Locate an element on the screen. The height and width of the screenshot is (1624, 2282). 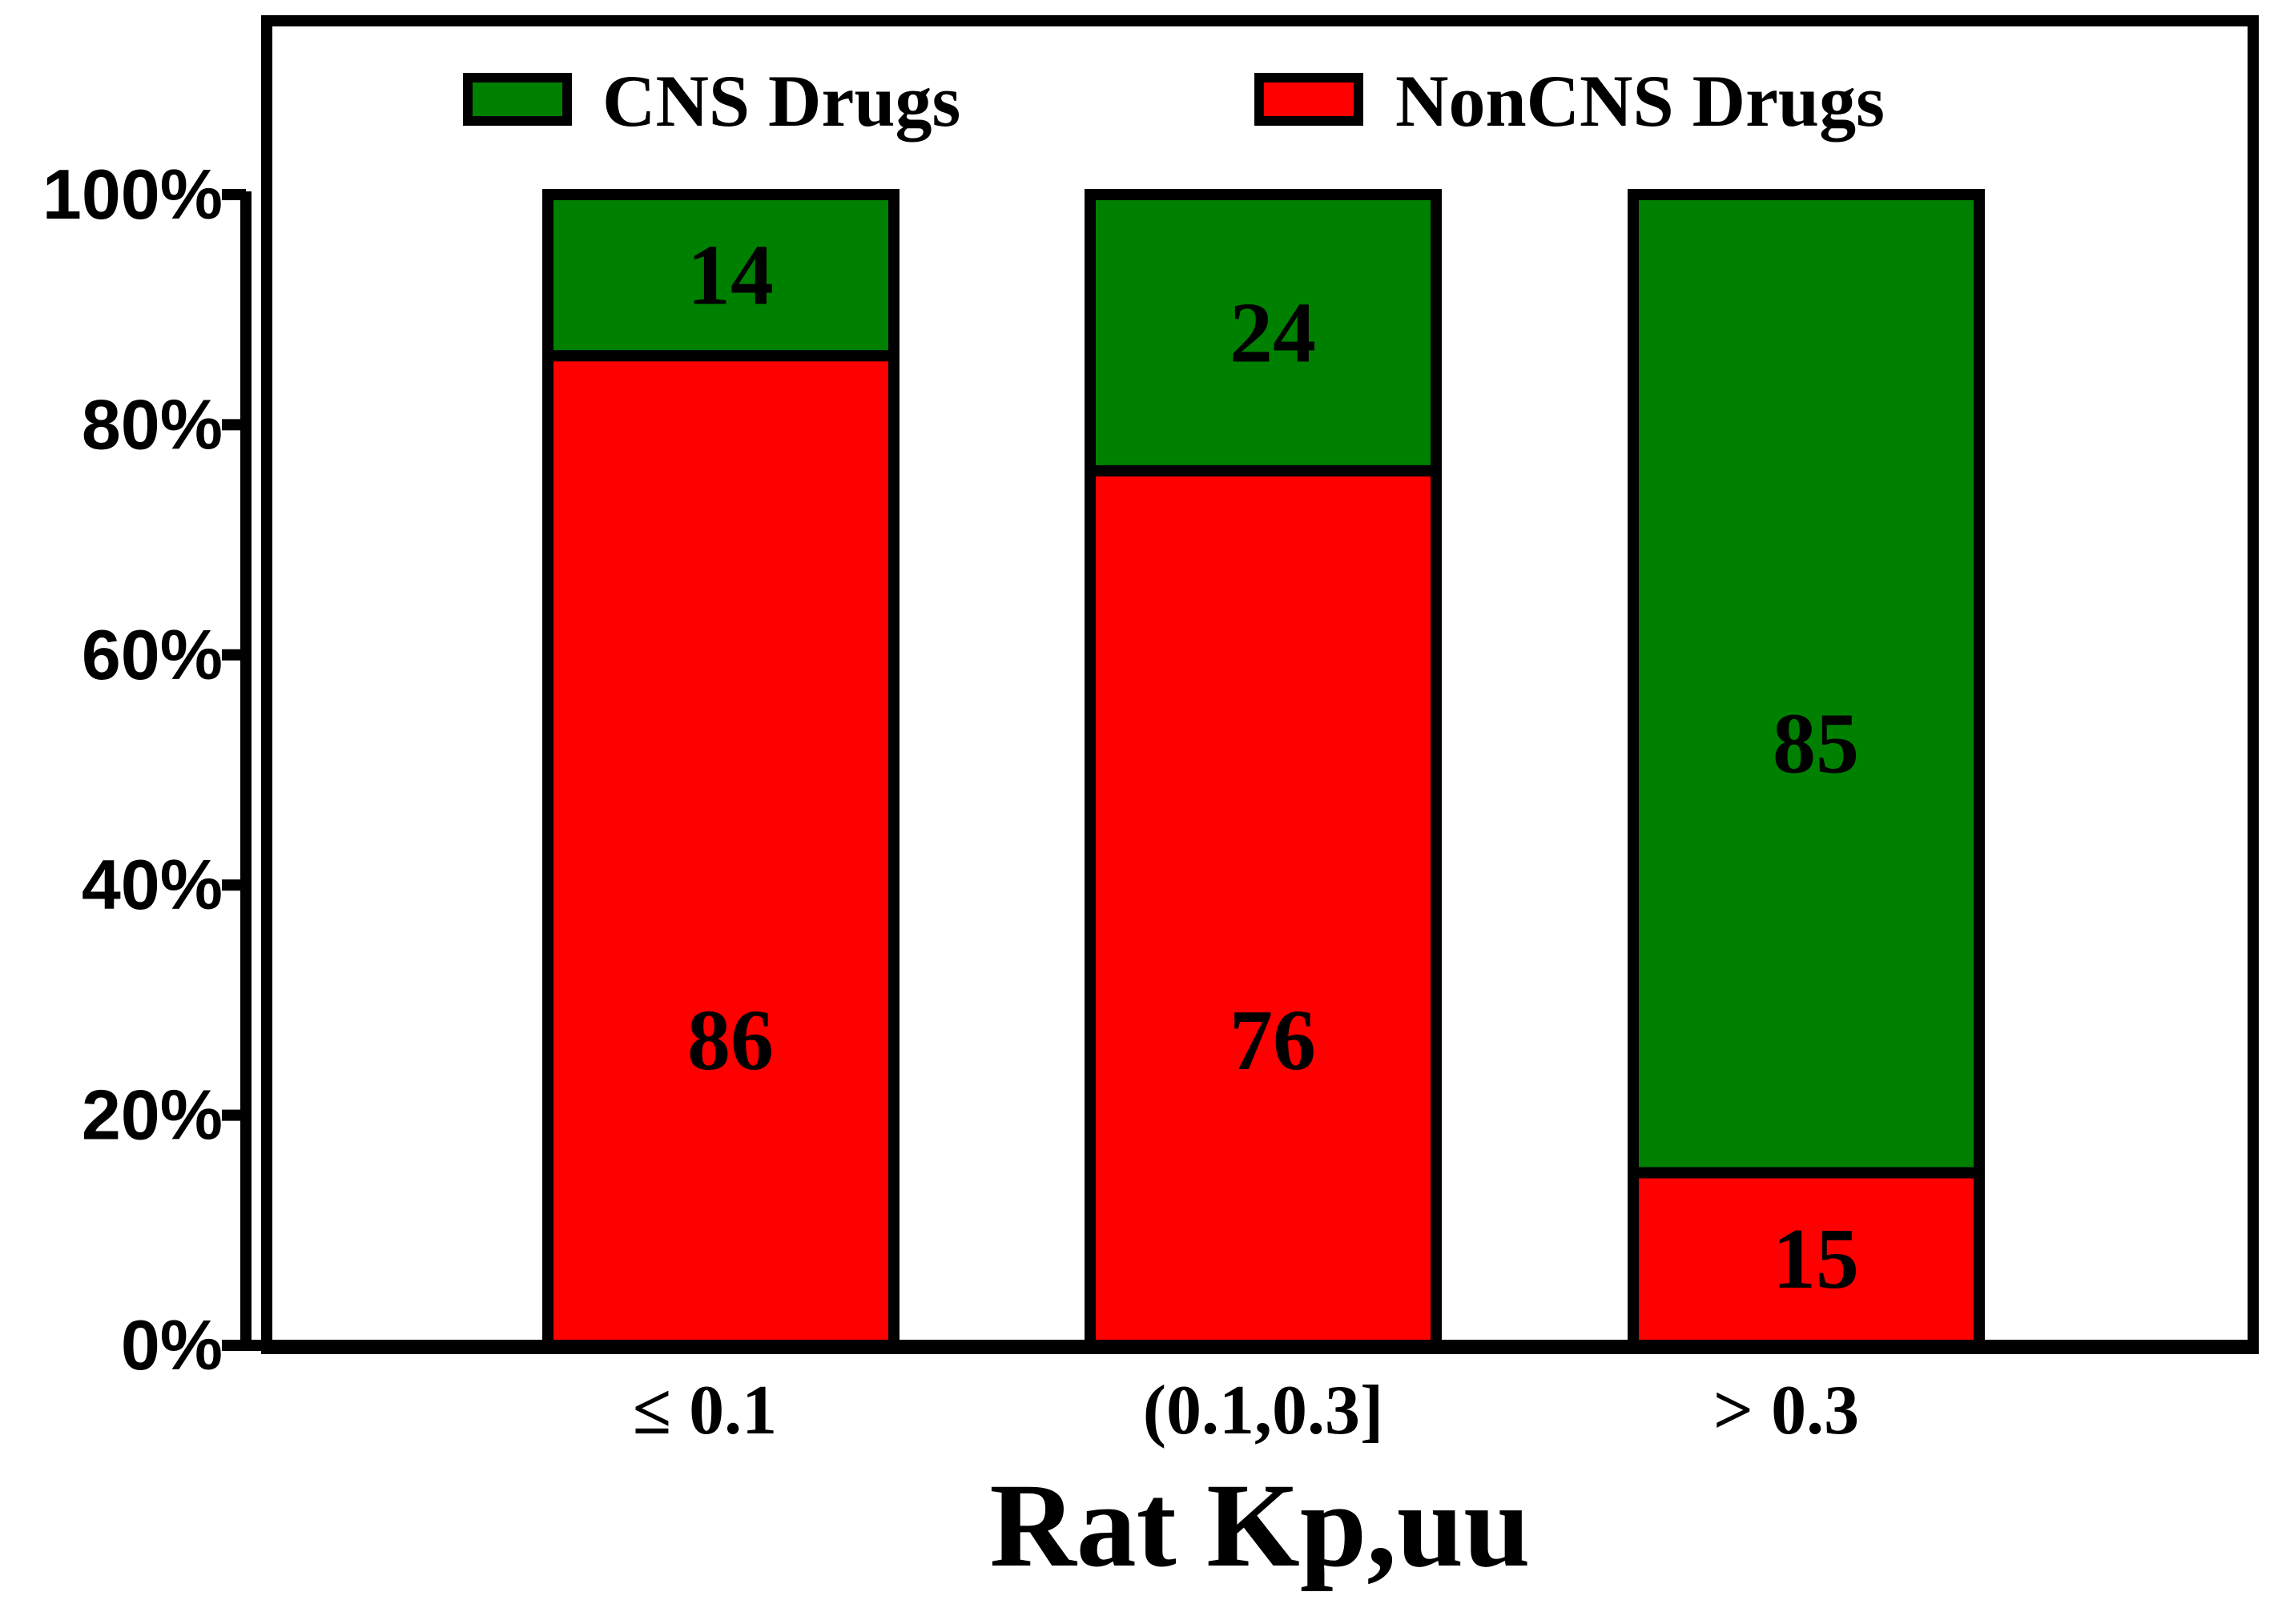
noncns-data-label: 76 is located at coordinates (1273, 1040).